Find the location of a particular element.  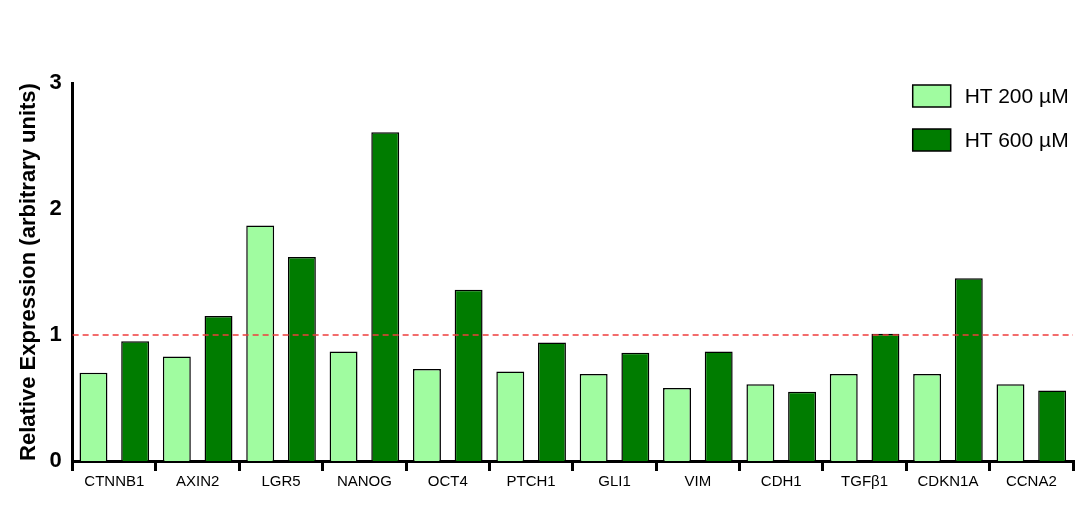

x-tick-label: CTNNB1 is located at coordinates (114, 481).